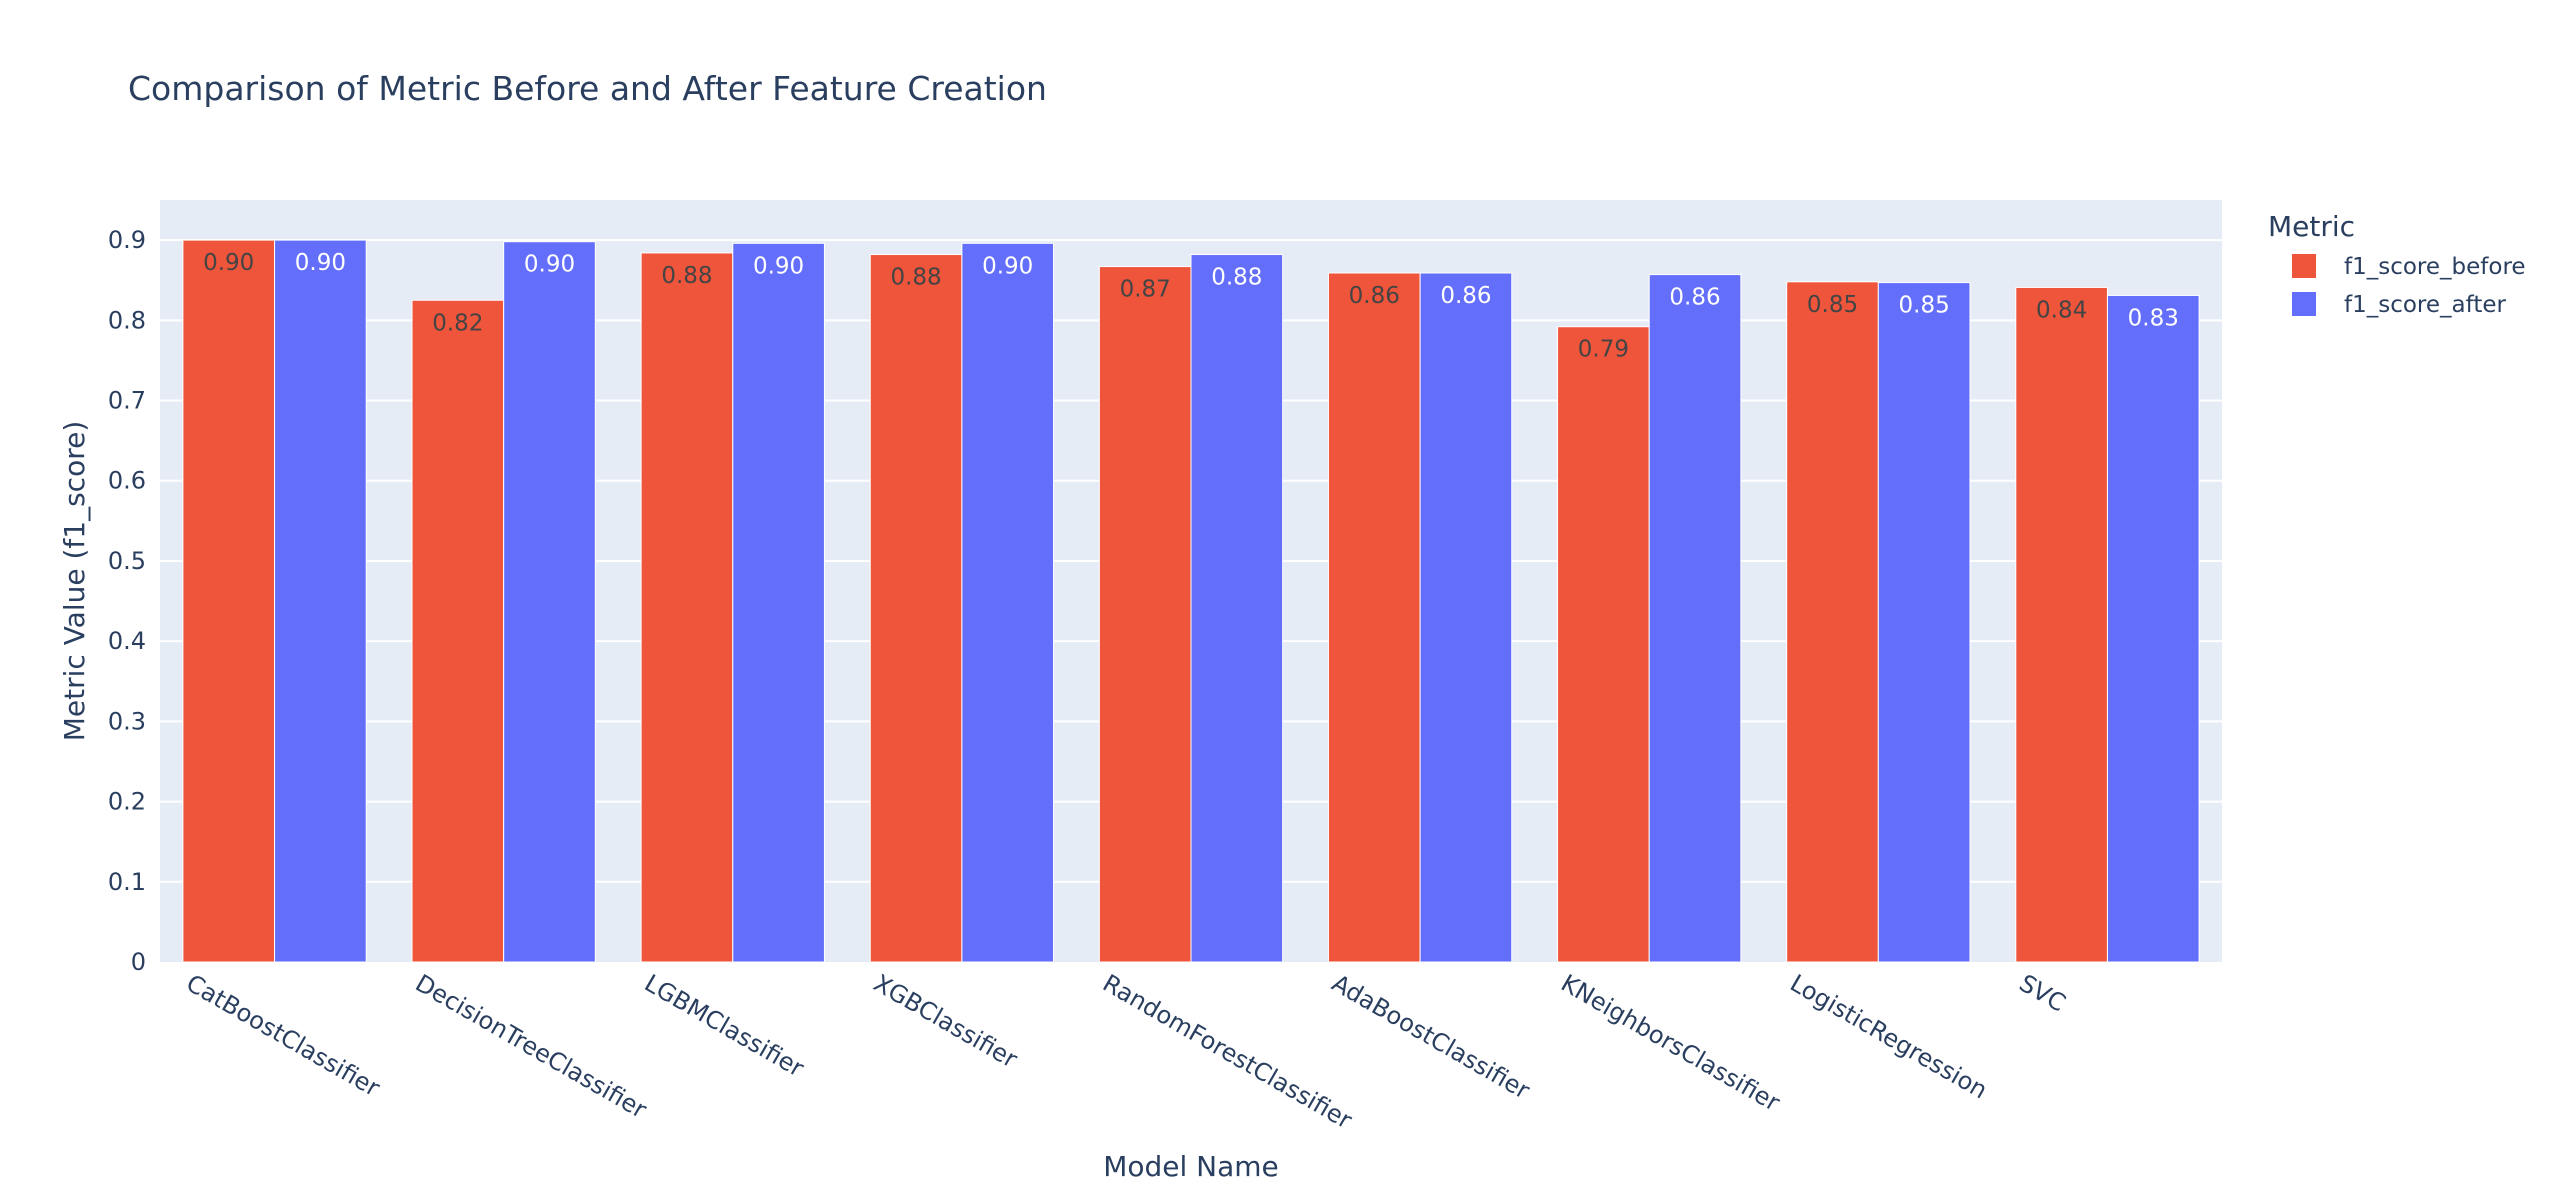 This screenshot has width=2560, height=1200. What do you see at coordinates (138, 962) in the screenshot?
I see `y-tick-label: 0` at bounding box center [138, 962].